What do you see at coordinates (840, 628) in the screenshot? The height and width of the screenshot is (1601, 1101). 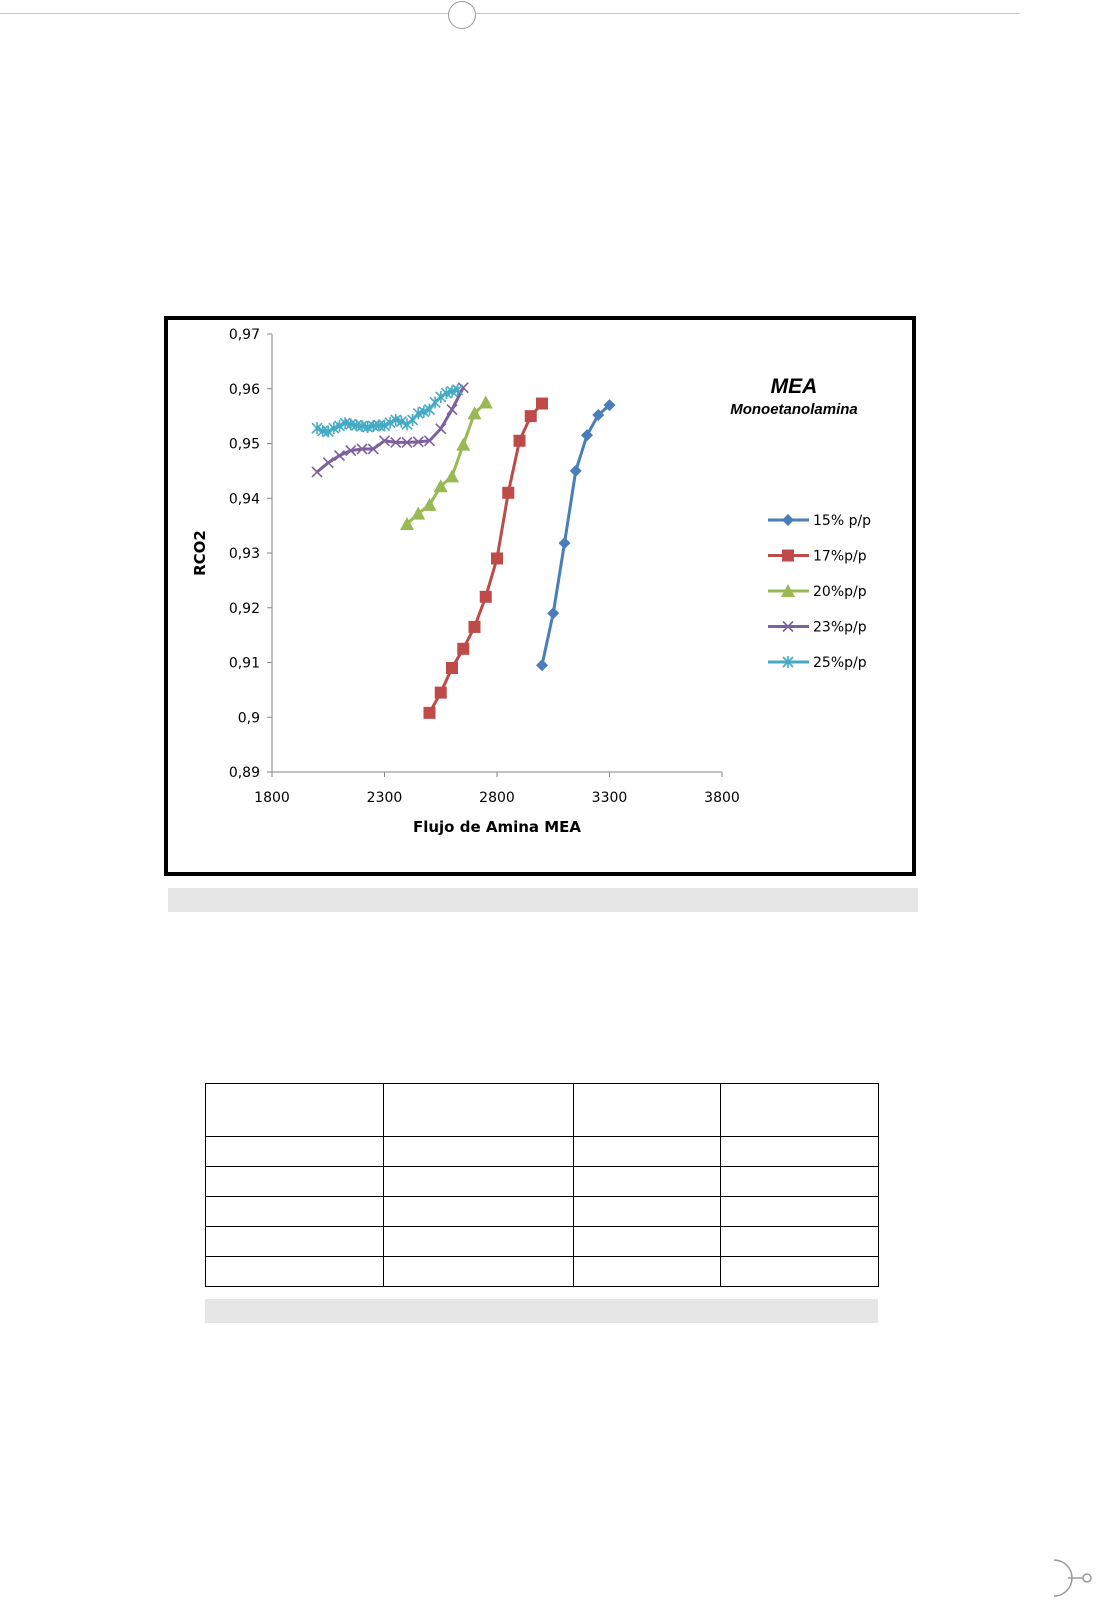 I see `legend-label: 23%p/p` at bounding box center [840, 628].